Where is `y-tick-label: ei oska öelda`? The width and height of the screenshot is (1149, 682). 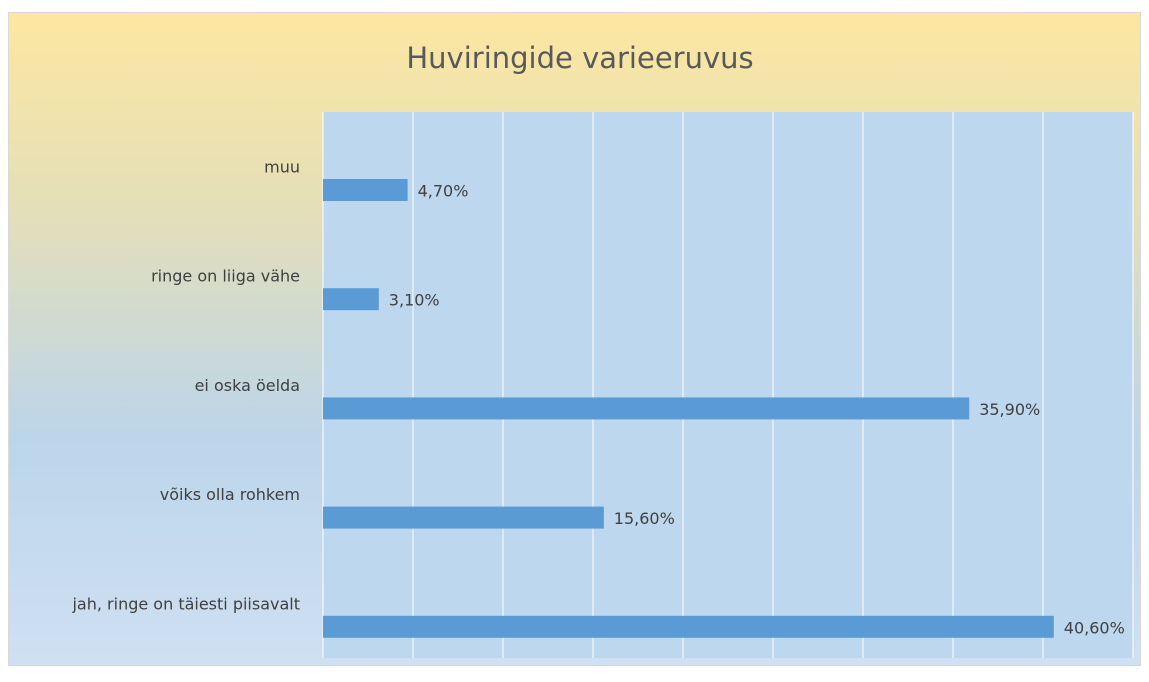
y-tick-label: ei oska öelda is located at coordinates (247, 385).